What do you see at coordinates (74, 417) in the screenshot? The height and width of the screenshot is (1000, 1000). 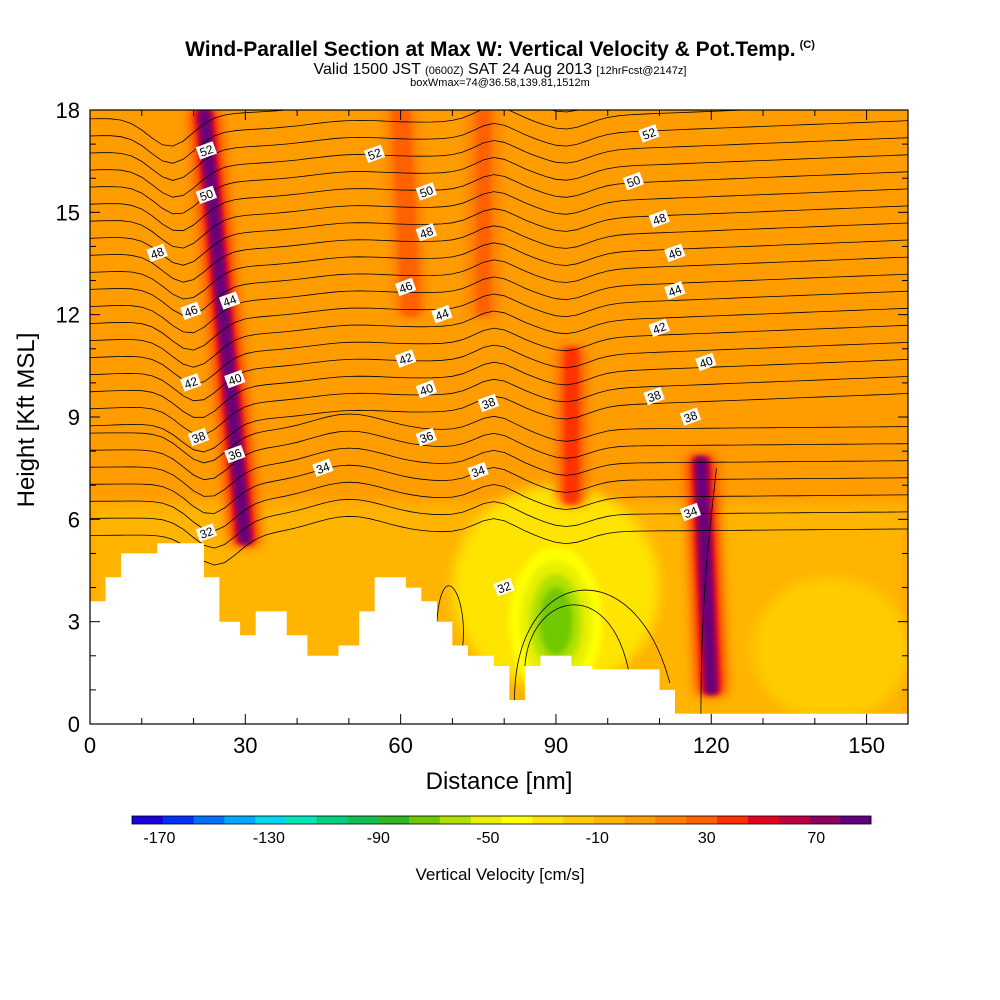 I see `y-tick-label: 9` at bounding box center [74, 417].